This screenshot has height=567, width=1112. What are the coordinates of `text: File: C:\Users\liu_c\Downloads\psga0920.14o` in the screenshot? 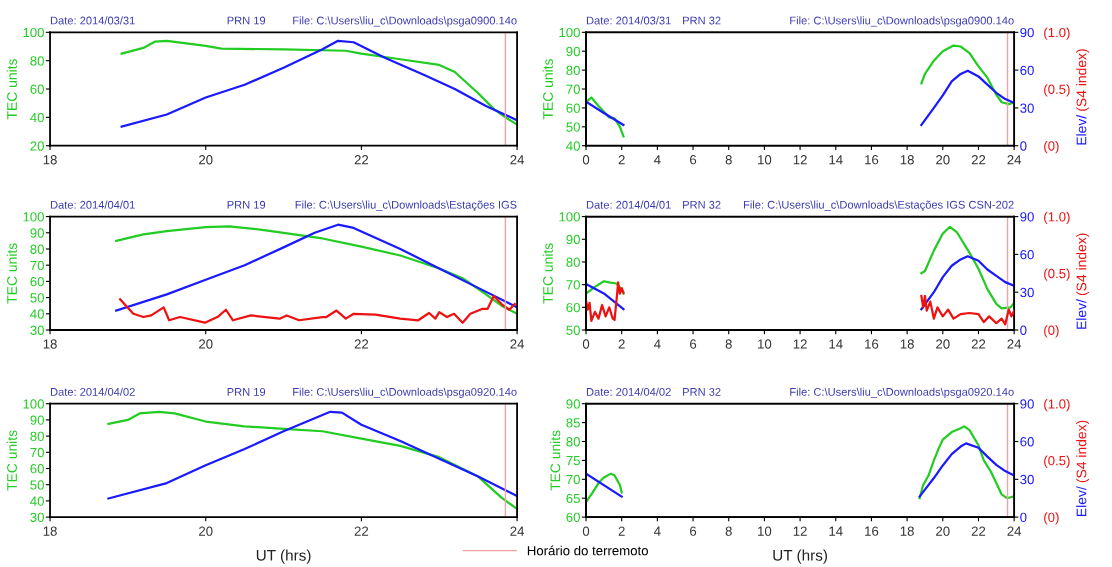 It's located at (405, 393).